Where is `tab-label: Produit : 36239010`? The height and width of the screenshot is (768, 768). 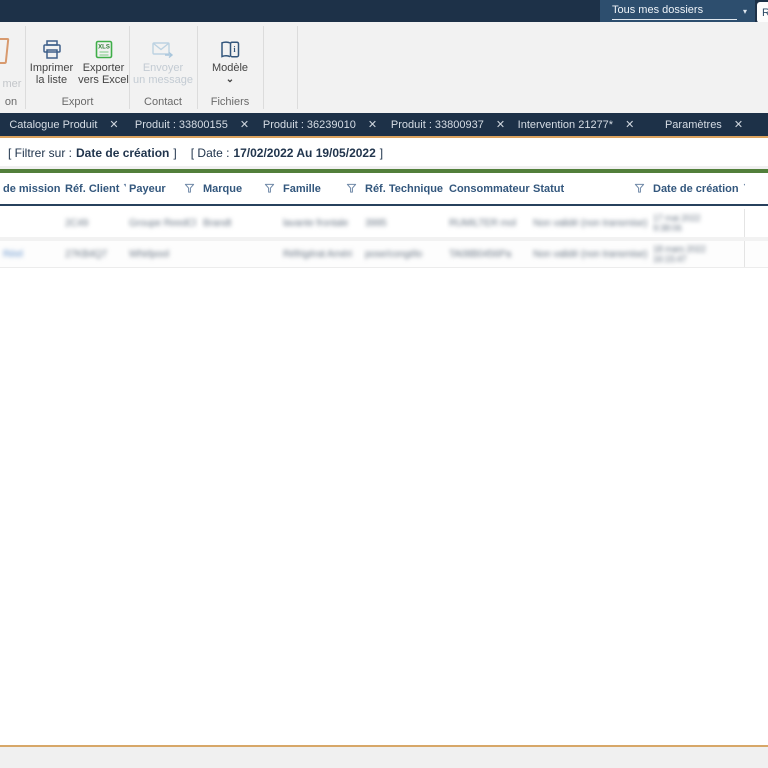
tab-label: Produit : 36239010 is located at coordinates (309, 124).